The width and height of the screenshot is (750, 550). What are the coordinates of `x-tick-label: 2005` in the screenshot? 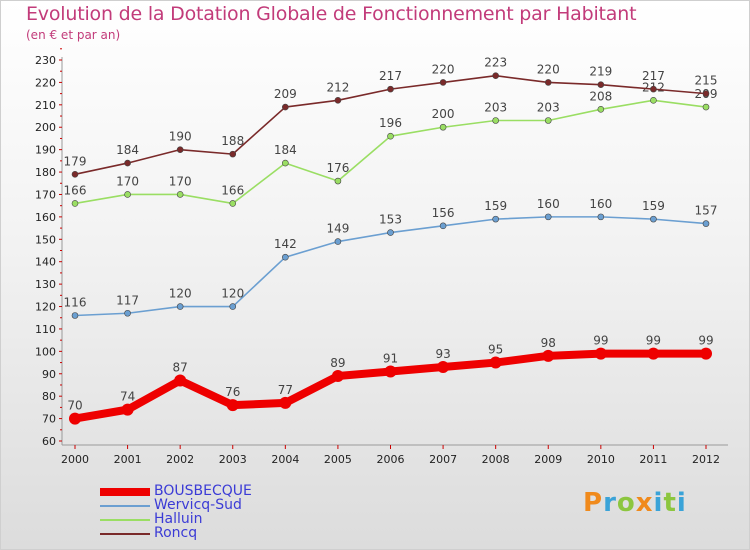 It's located at (338, 459).